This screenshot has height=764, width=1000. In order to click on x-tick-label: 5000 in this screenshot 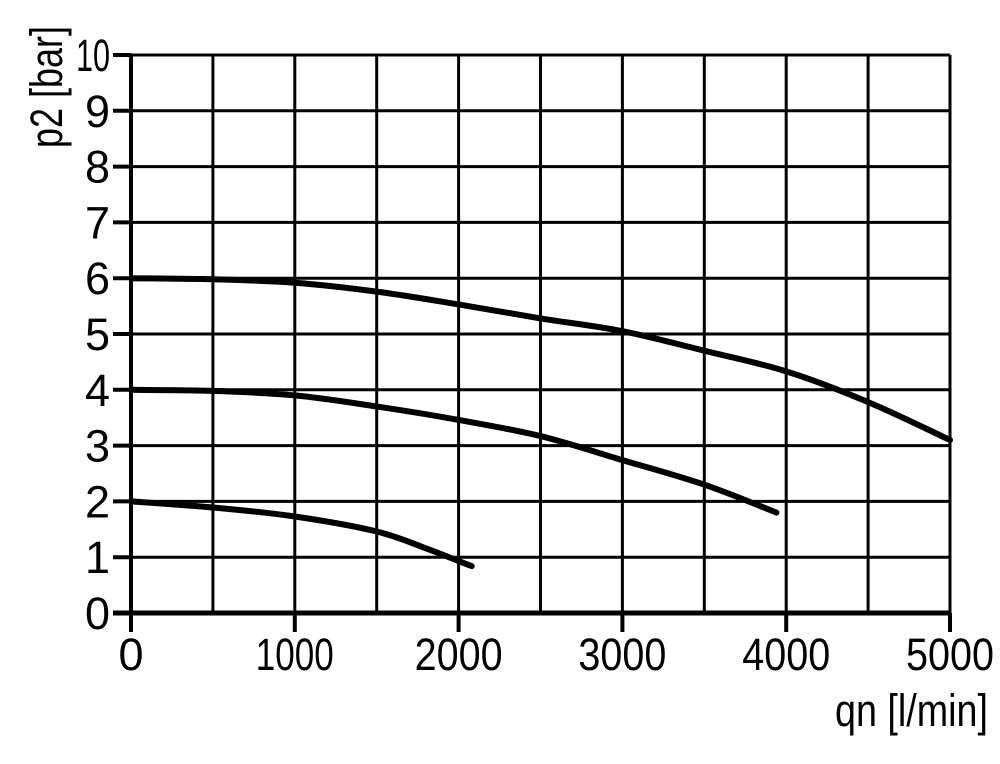, I will do `click(950, 654)`.